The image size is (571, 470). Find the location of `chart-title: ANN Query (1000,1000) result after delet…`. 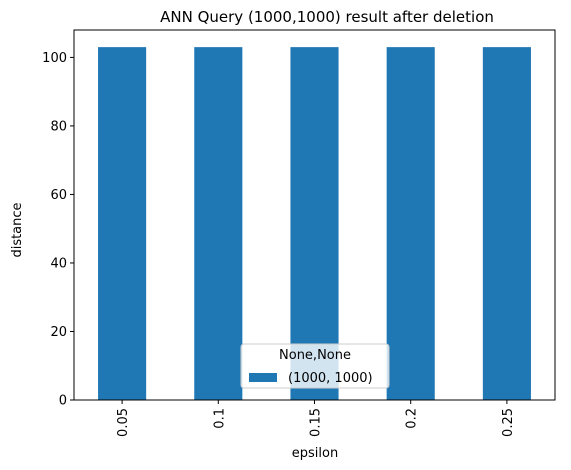

chart-title: ANN Query (1000,1000) result after delet… is located at coordinates (327, 17).